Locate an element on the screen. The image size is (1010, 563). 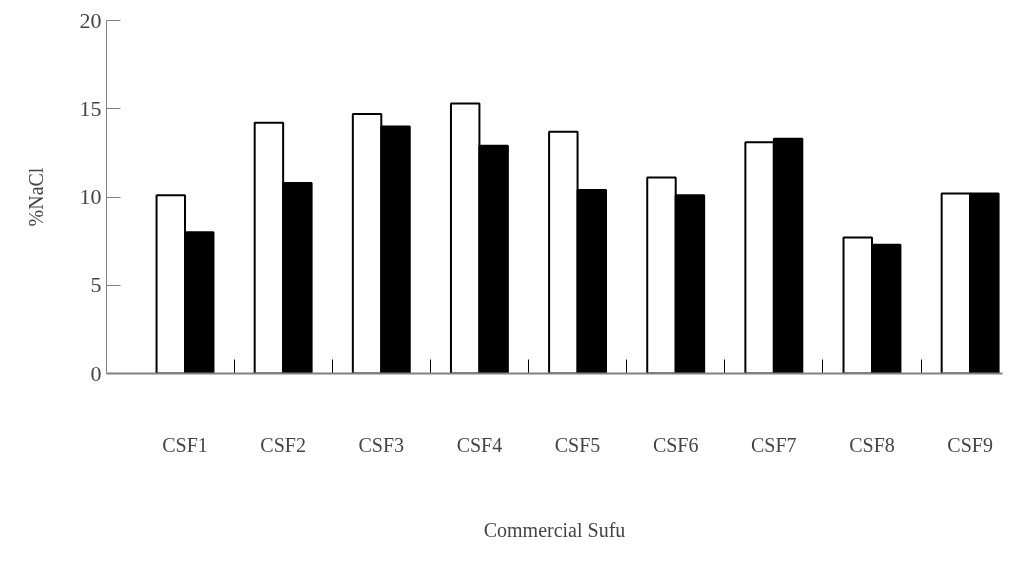
x-tick-label: CSF9 is located at coordinates (970, 444).